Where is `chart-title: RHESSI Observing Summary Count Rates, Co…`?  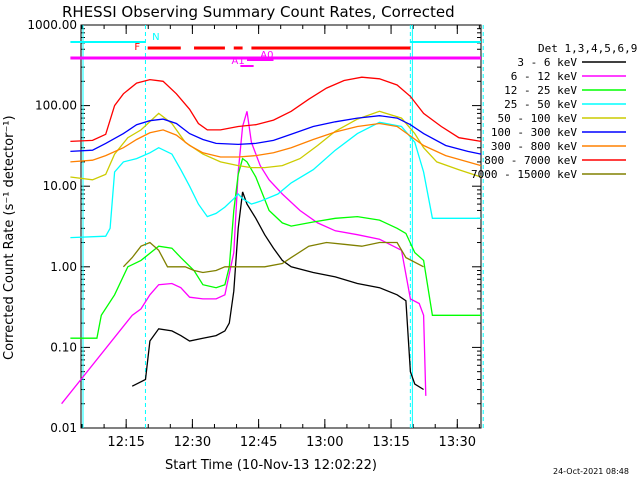 chart-title: RHESSI Observing Summary Count Rates, Co… is located at coordinates (258, 12).